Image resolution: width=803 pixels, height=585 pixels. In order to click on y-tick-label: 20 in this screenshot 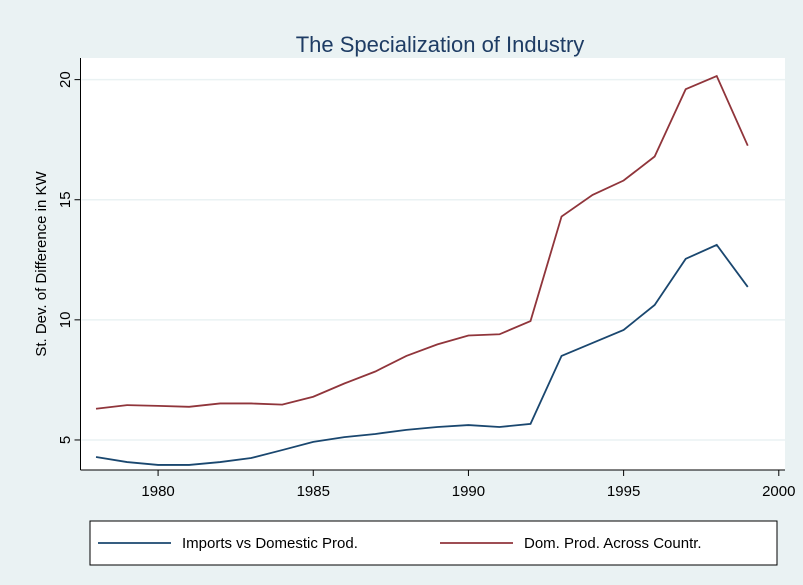, I will do `click(65, 79)`.